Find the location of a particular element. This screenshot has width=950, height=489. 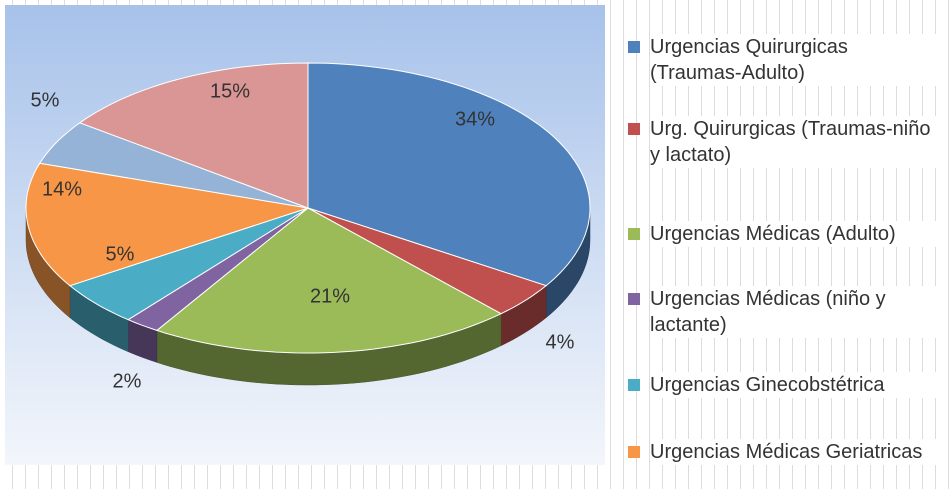

legend-item: Urgencias Médicas (niño y lactante) is located at coordinates (789, 312).